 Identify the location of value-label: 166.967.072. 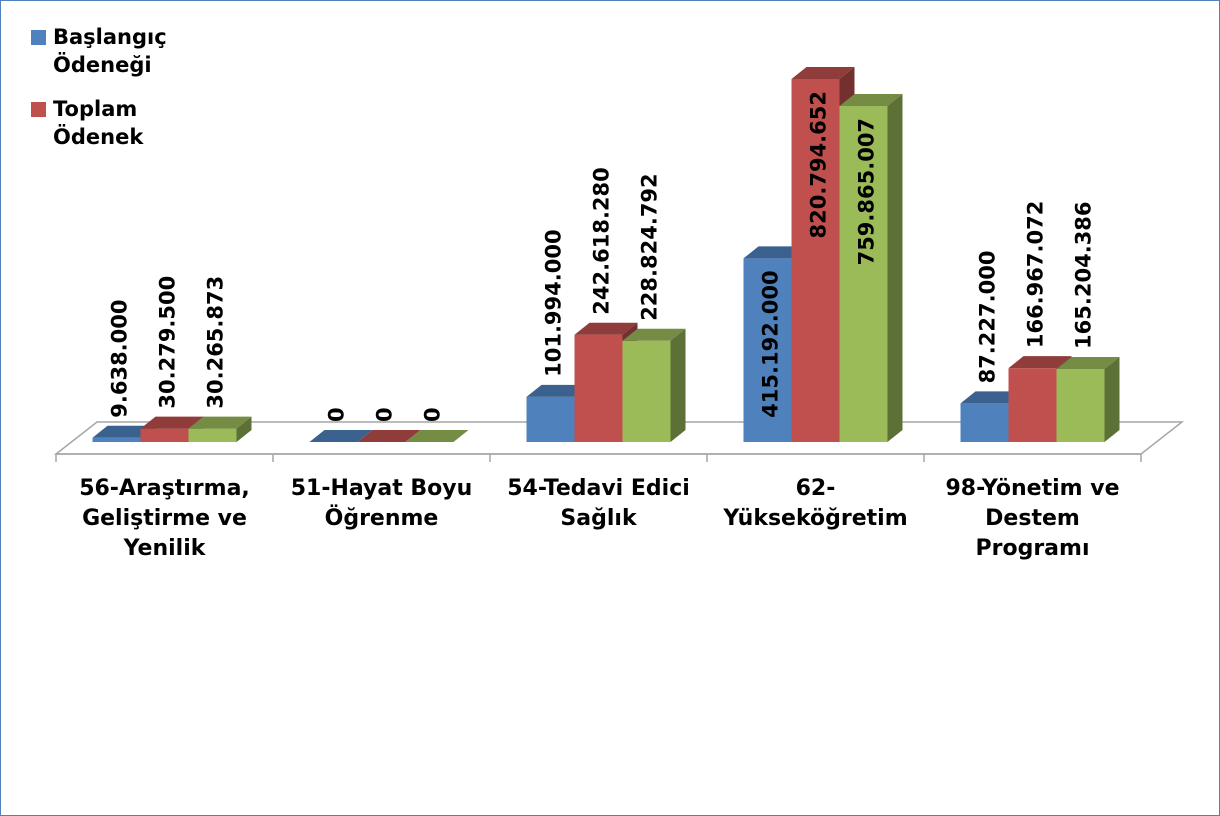
(1036, 274).